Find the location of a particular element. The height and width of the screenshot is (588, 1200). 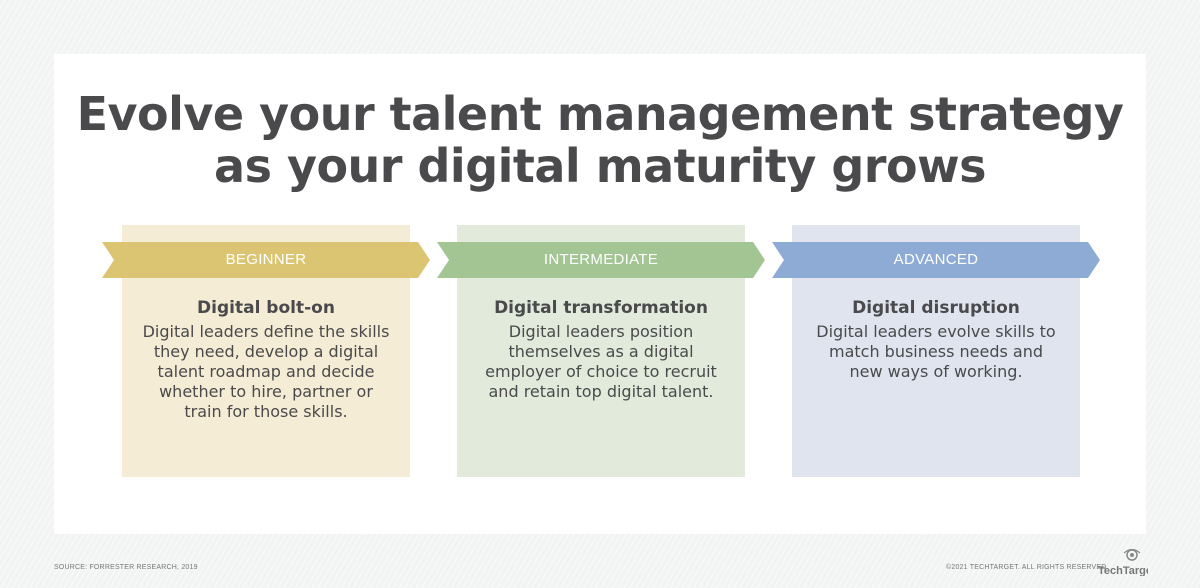

copyright: ©2021 TECHTARGET. ALL RIGHTS RESERVED is located at coordinates (1026, 567).